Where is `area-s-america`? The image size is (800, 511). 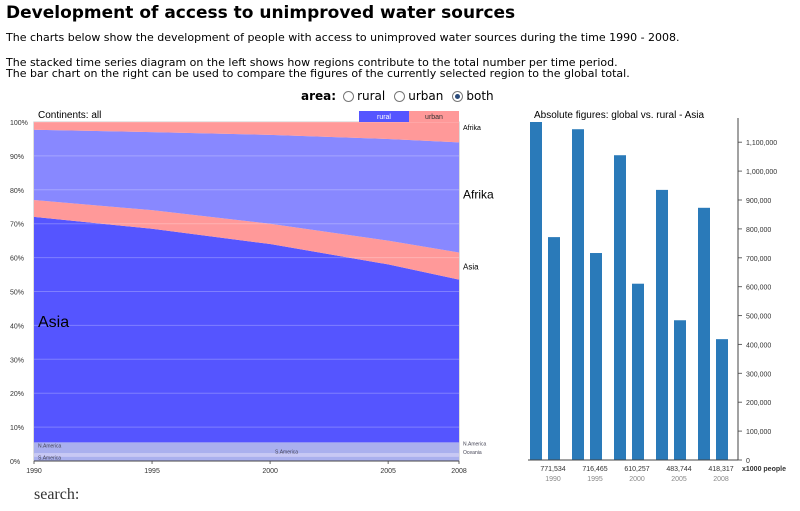
area-s-america is located at coordinates (246, 458).